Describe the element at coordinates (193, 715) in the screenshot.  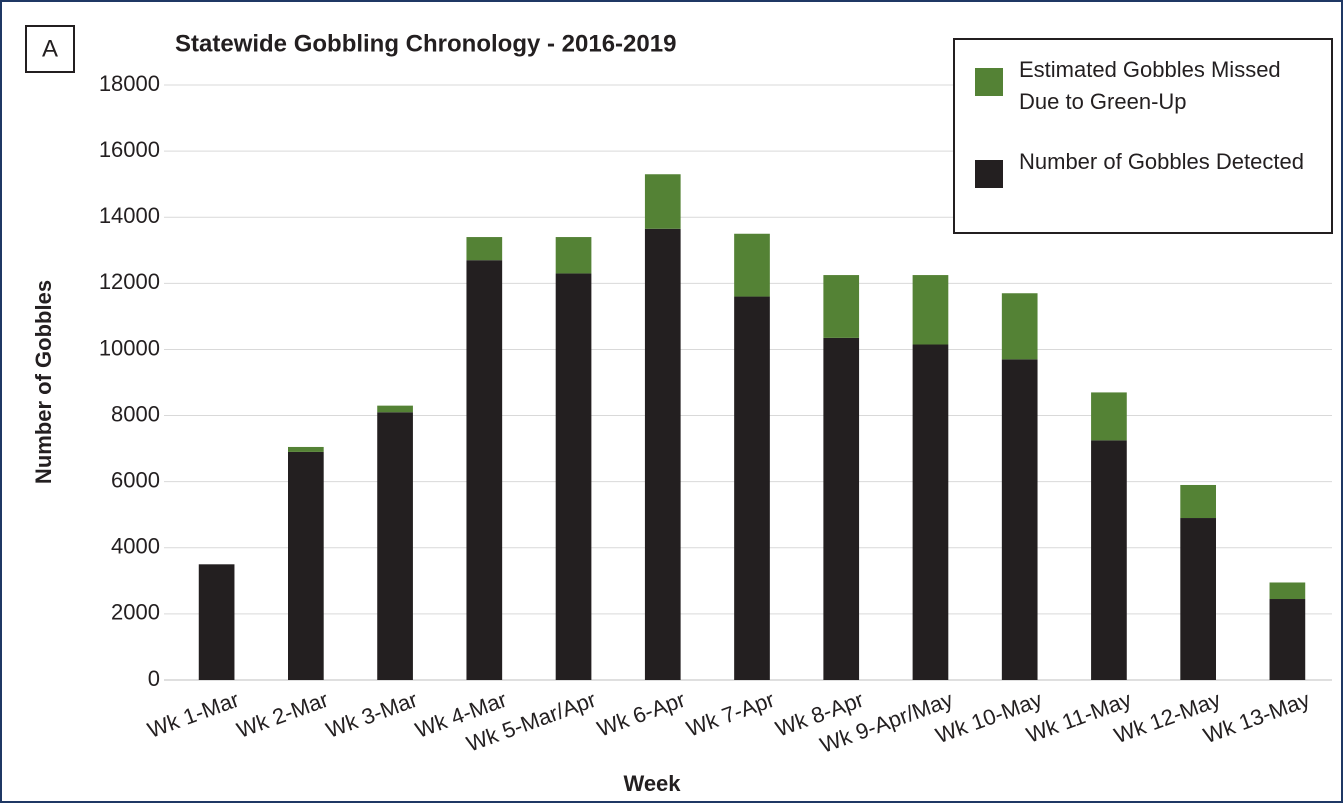
I see `x-tick-label: Wk 1-Mar` at that location.